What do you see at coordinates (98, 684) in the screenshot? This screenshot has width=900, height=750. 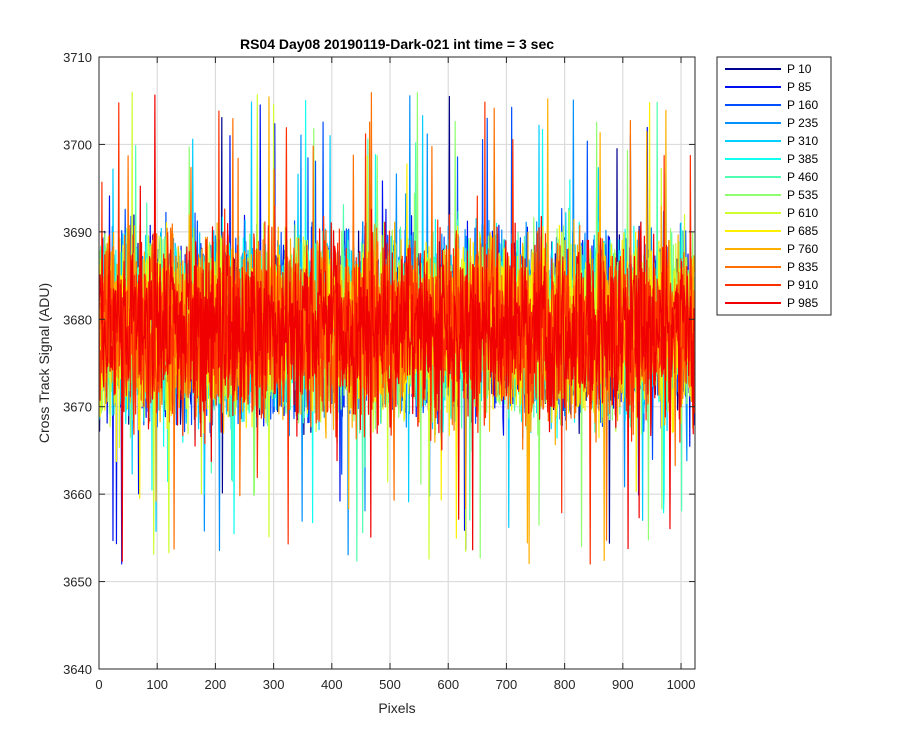 I see `x-tick-label: 0` at bounding box center [98, 684].